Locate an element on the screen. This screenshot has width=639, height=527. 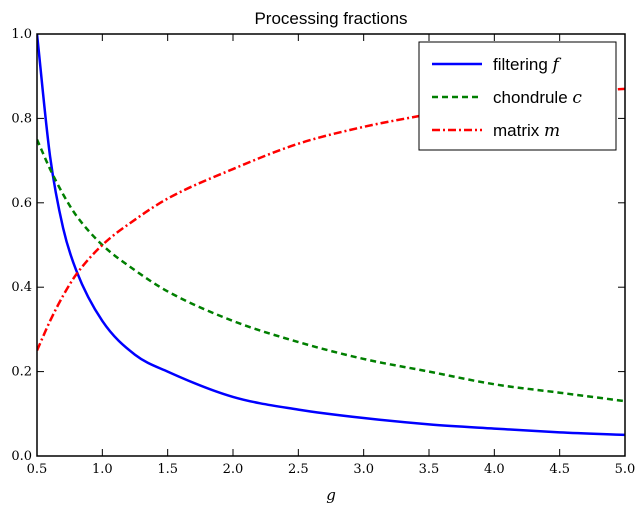
legend-symbol-matrix: m is located at coordinates (552, 131).